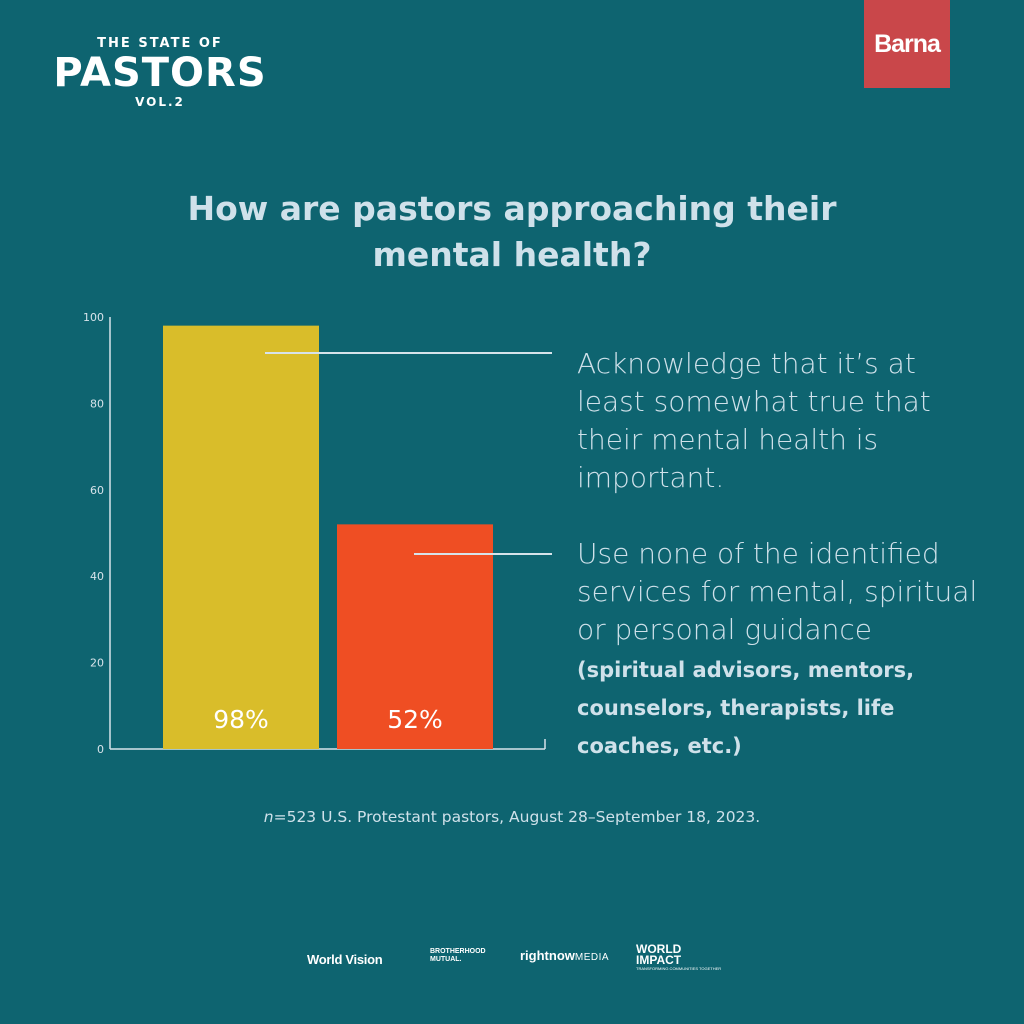  I want to click on logo-state-of-pastors: THE STATE OF PASTORS VOL.2, so click(160, 72).